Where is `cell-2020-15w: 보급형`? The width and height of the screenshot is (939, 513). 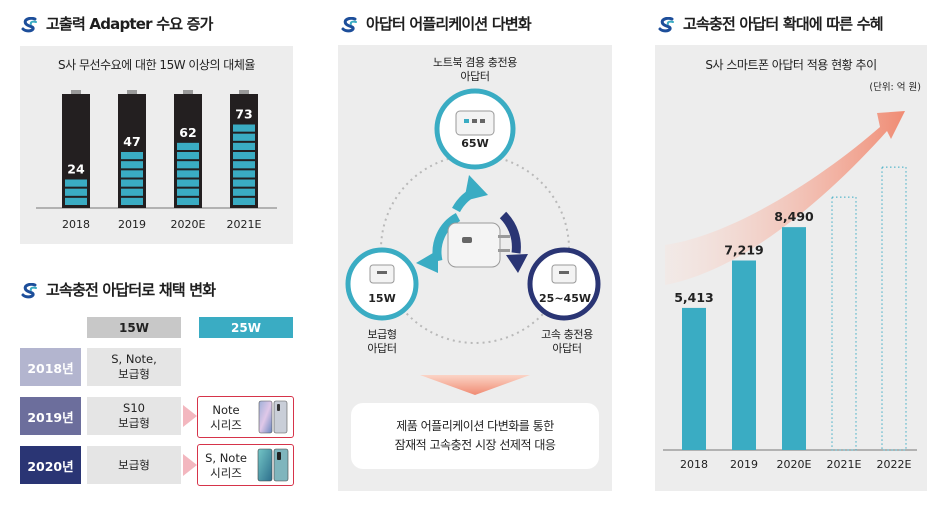
cell-2020-15w: 보급형 is located at coordinates (134, 465).